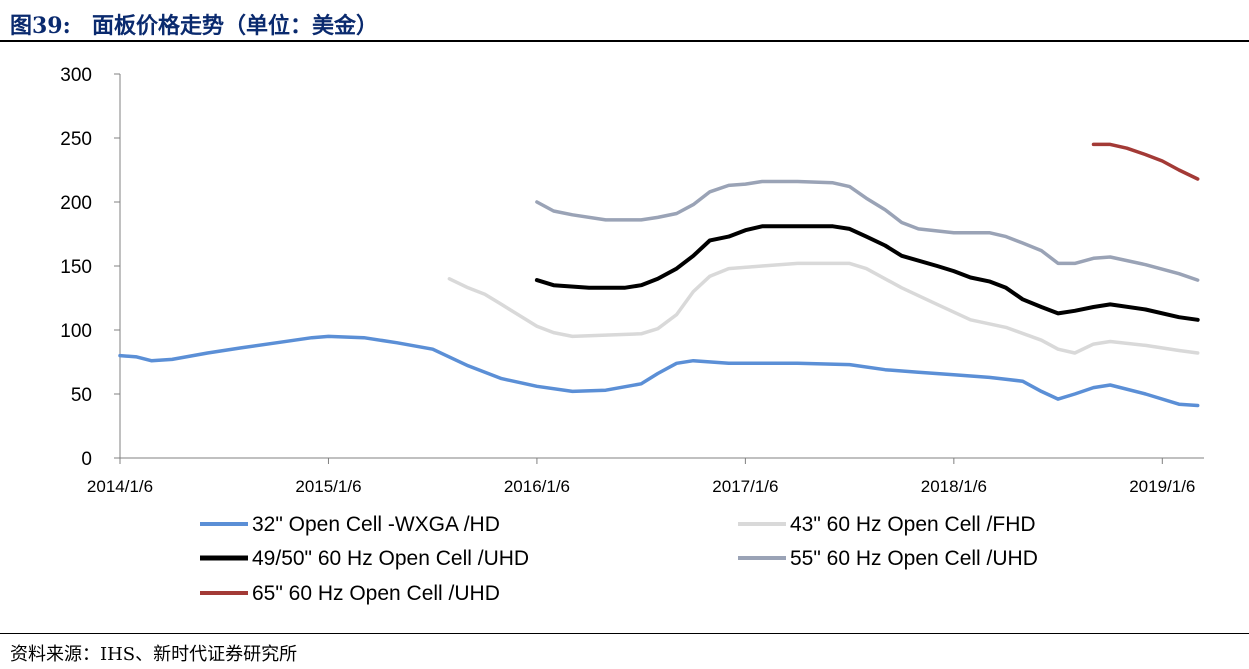 Image resolution: width=1249 pixels, height=669 pixels. Describe the element at coordinates (76, 139) in the screenshot. I see `y-tick-label: 250` at that location.